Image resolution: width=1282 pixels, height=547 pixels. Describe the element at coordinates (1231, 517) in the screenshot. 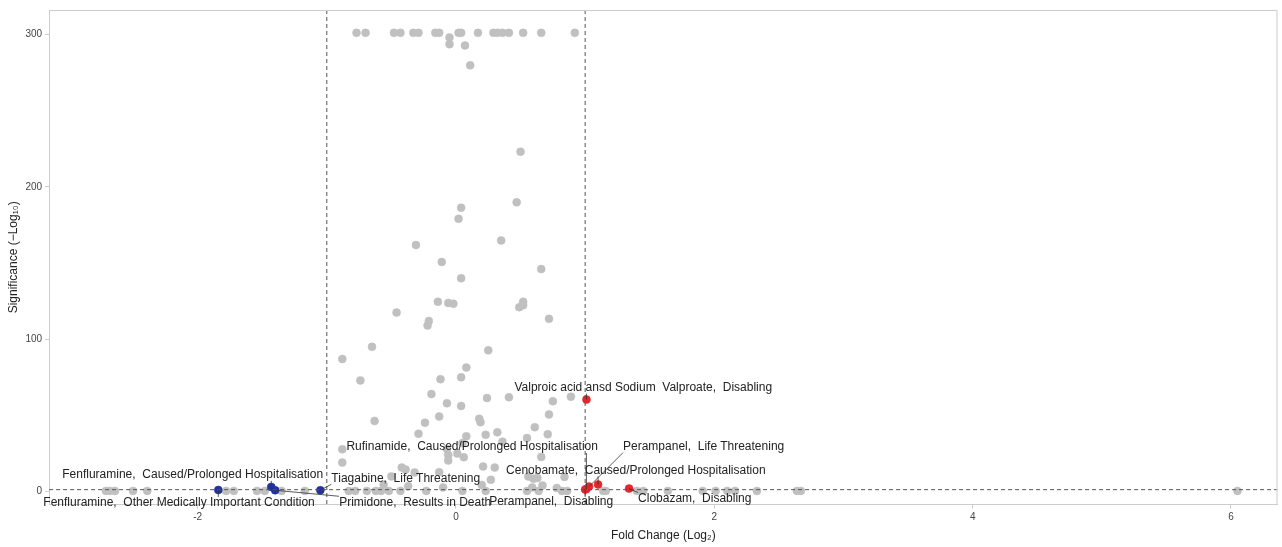

I see `x-tick-label: 6` at that location.